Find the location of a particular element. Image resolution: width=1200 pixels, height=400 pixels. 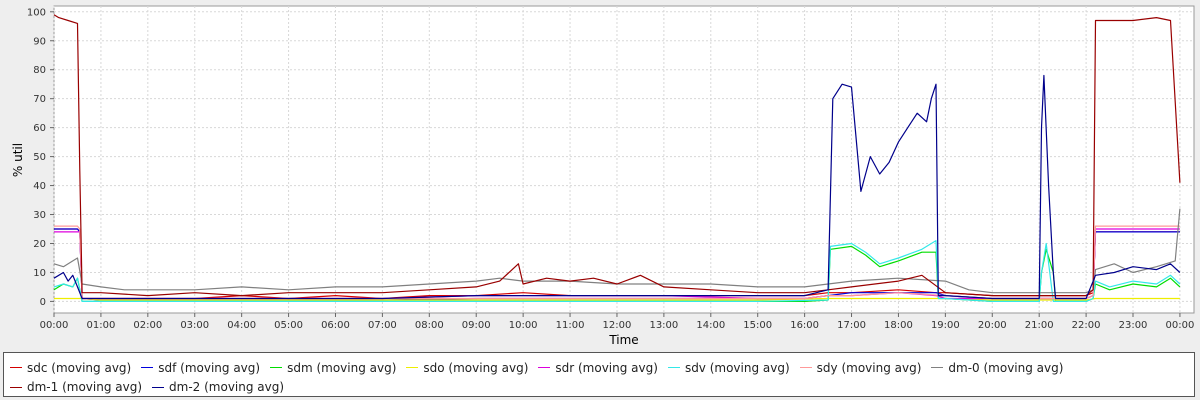

x-tick-label: 12:00 is located at coordinates (617, 325).